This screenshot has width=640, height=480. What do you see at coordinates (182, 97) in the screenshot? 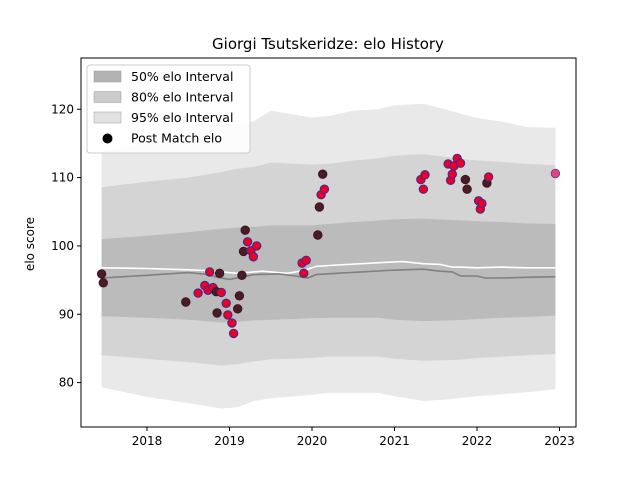
I see `legend-label: 80% elo Interval` at bounding box center [182, 97].